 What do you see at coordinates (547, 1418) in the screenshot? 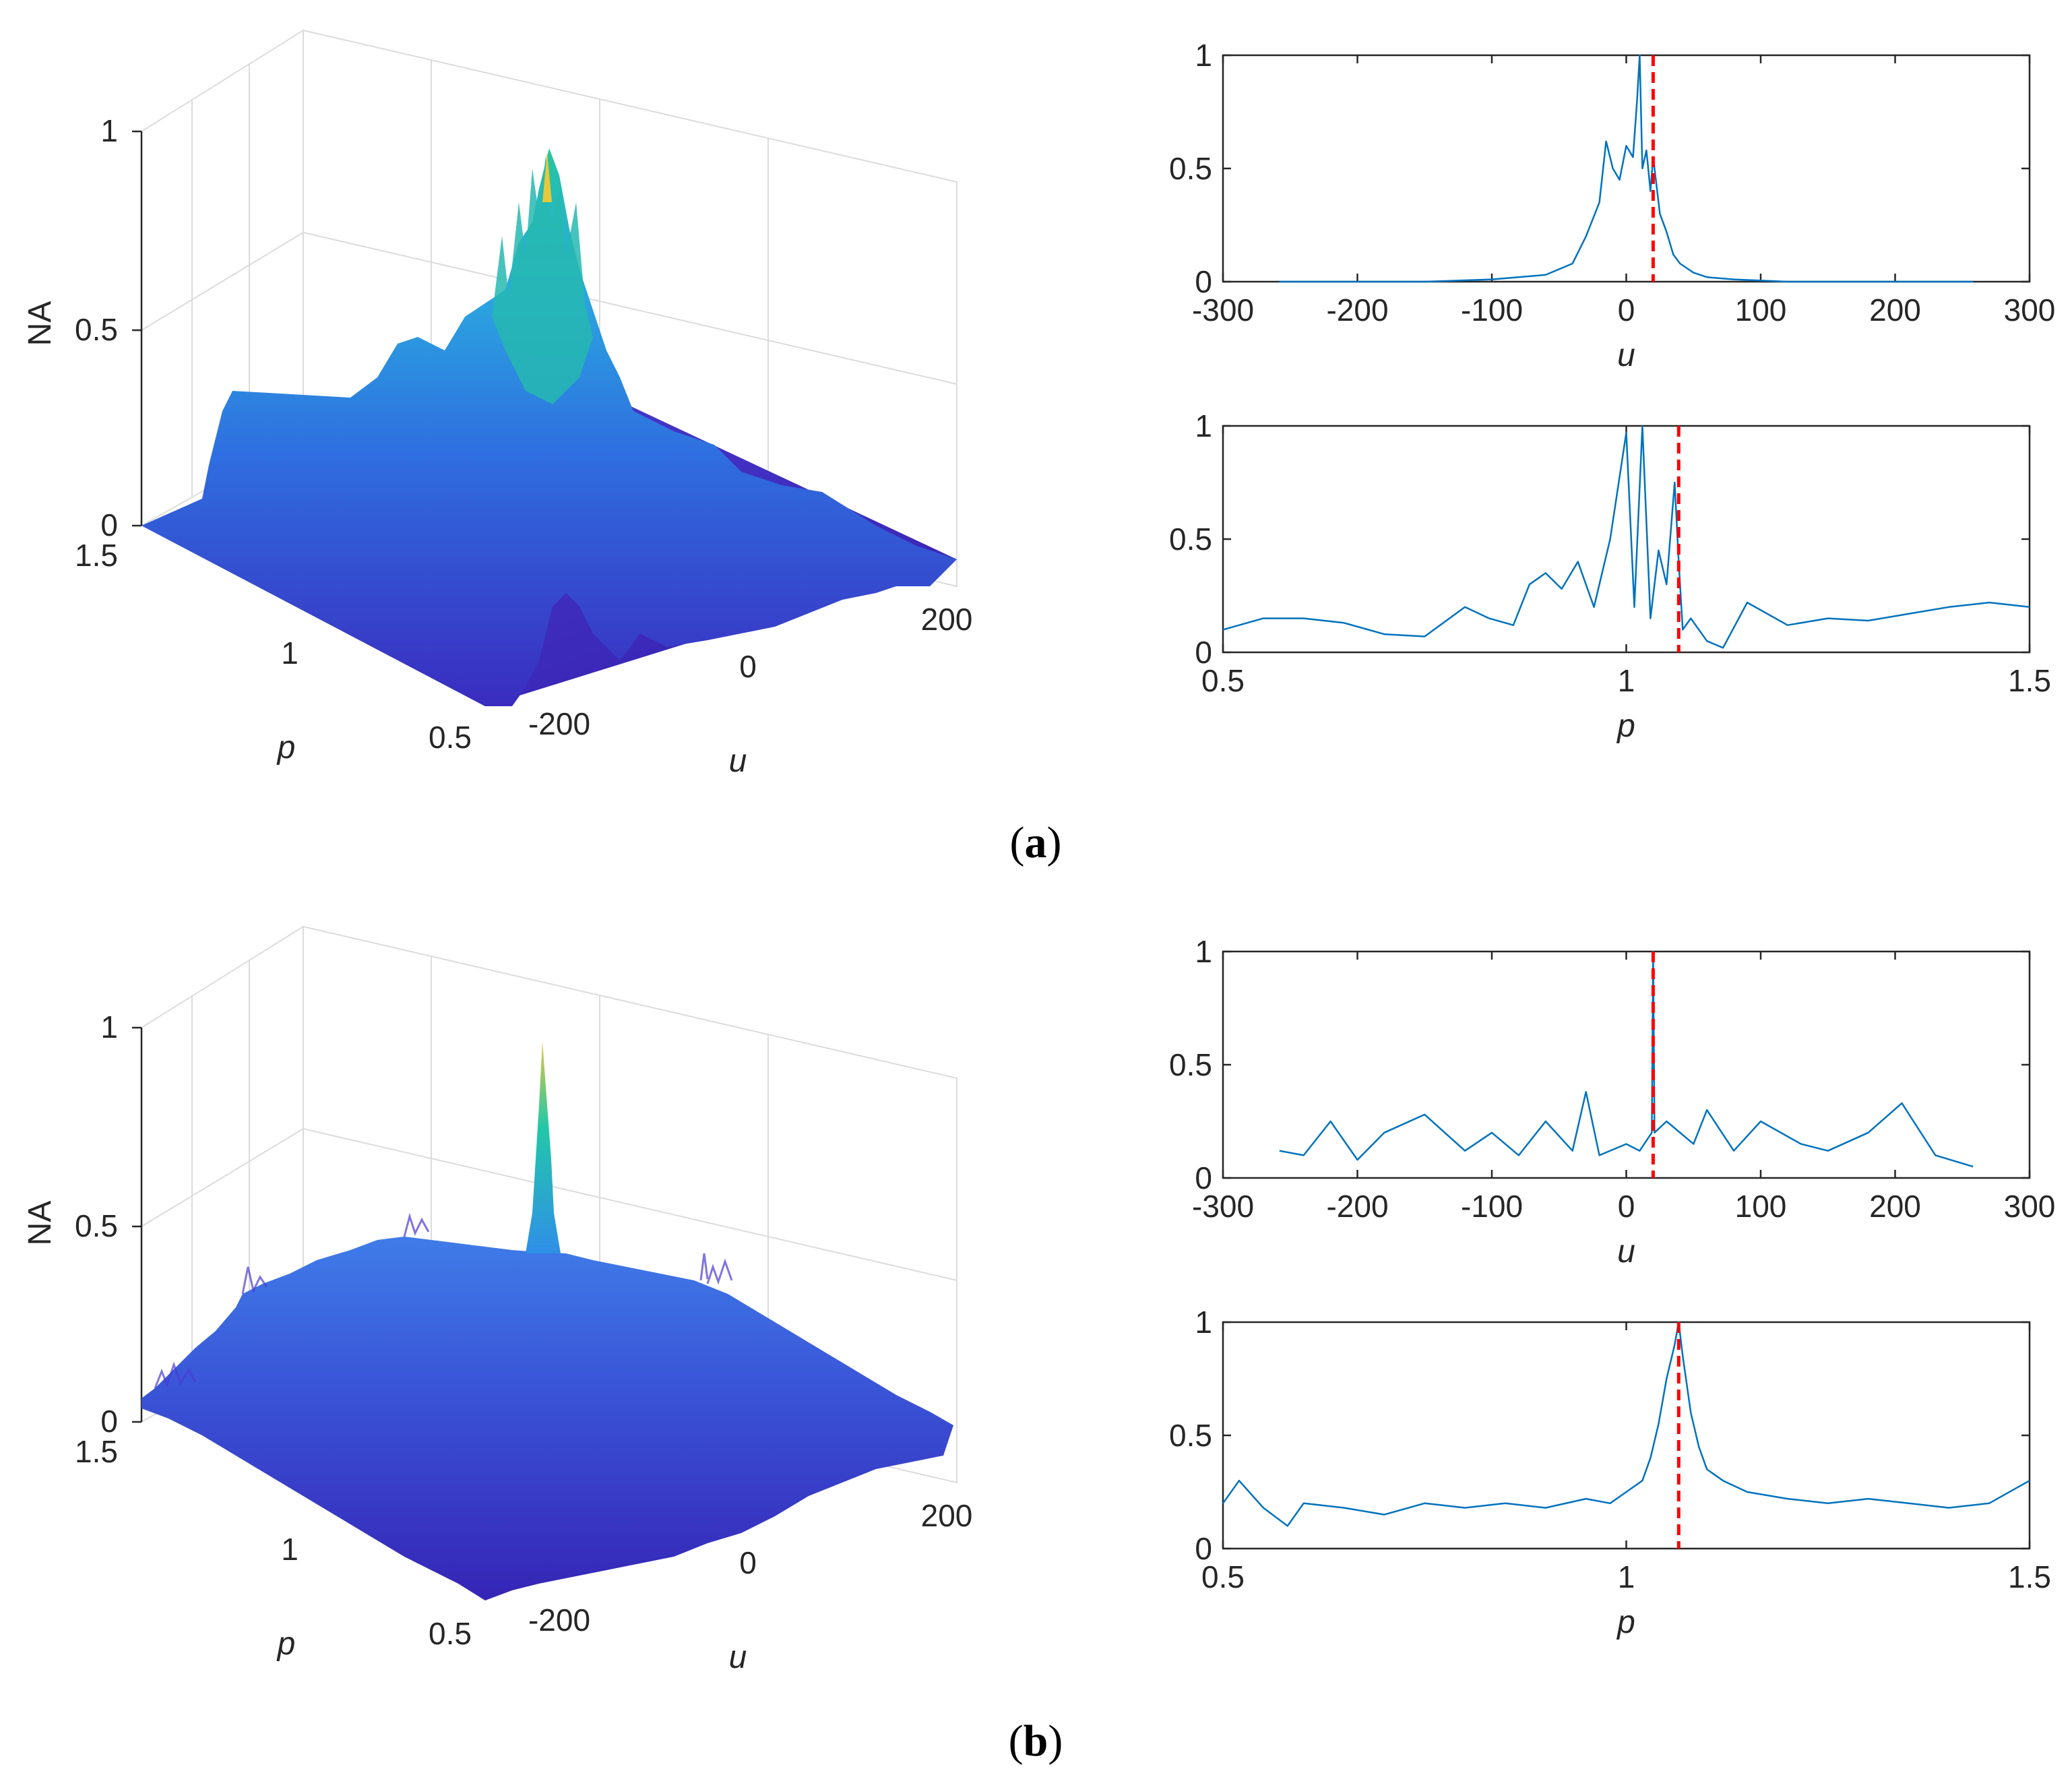
I see `panel-b-surface-body` at bounding box center [547, 1418].